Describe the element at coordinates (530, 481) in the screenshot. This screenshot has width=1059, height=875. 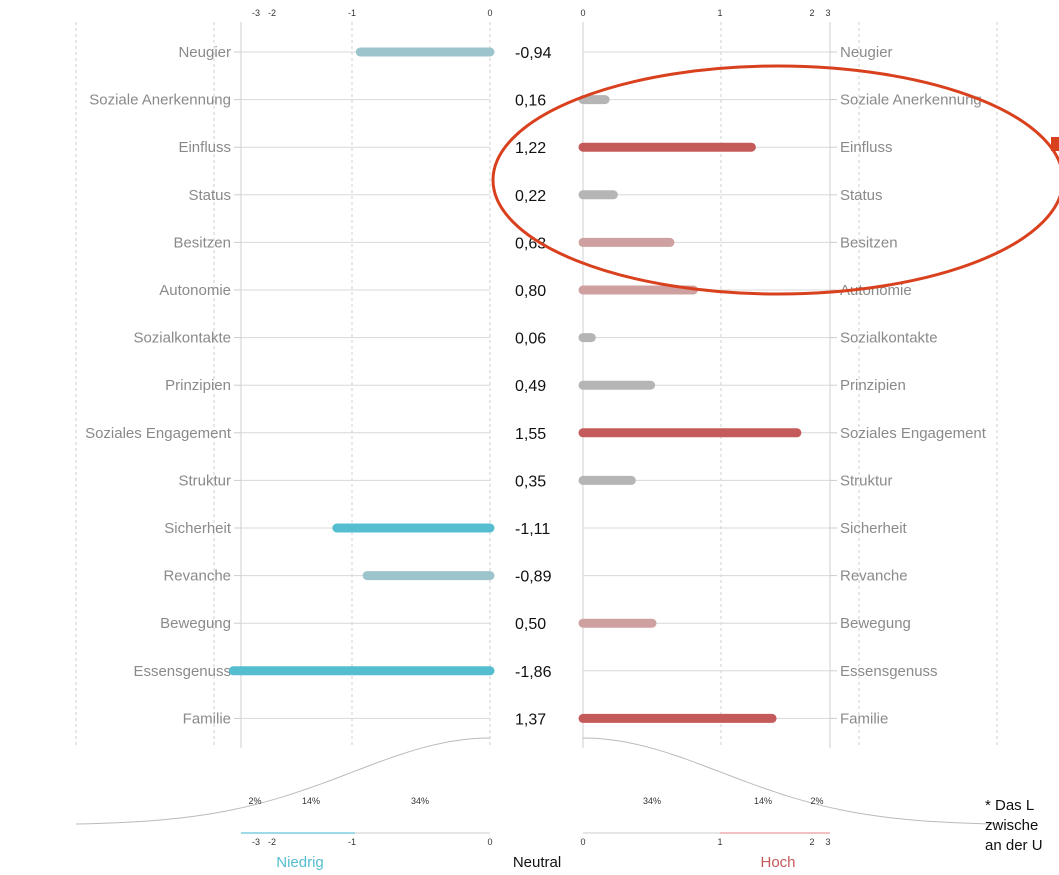
I see `value-label: 0,35` at that location.